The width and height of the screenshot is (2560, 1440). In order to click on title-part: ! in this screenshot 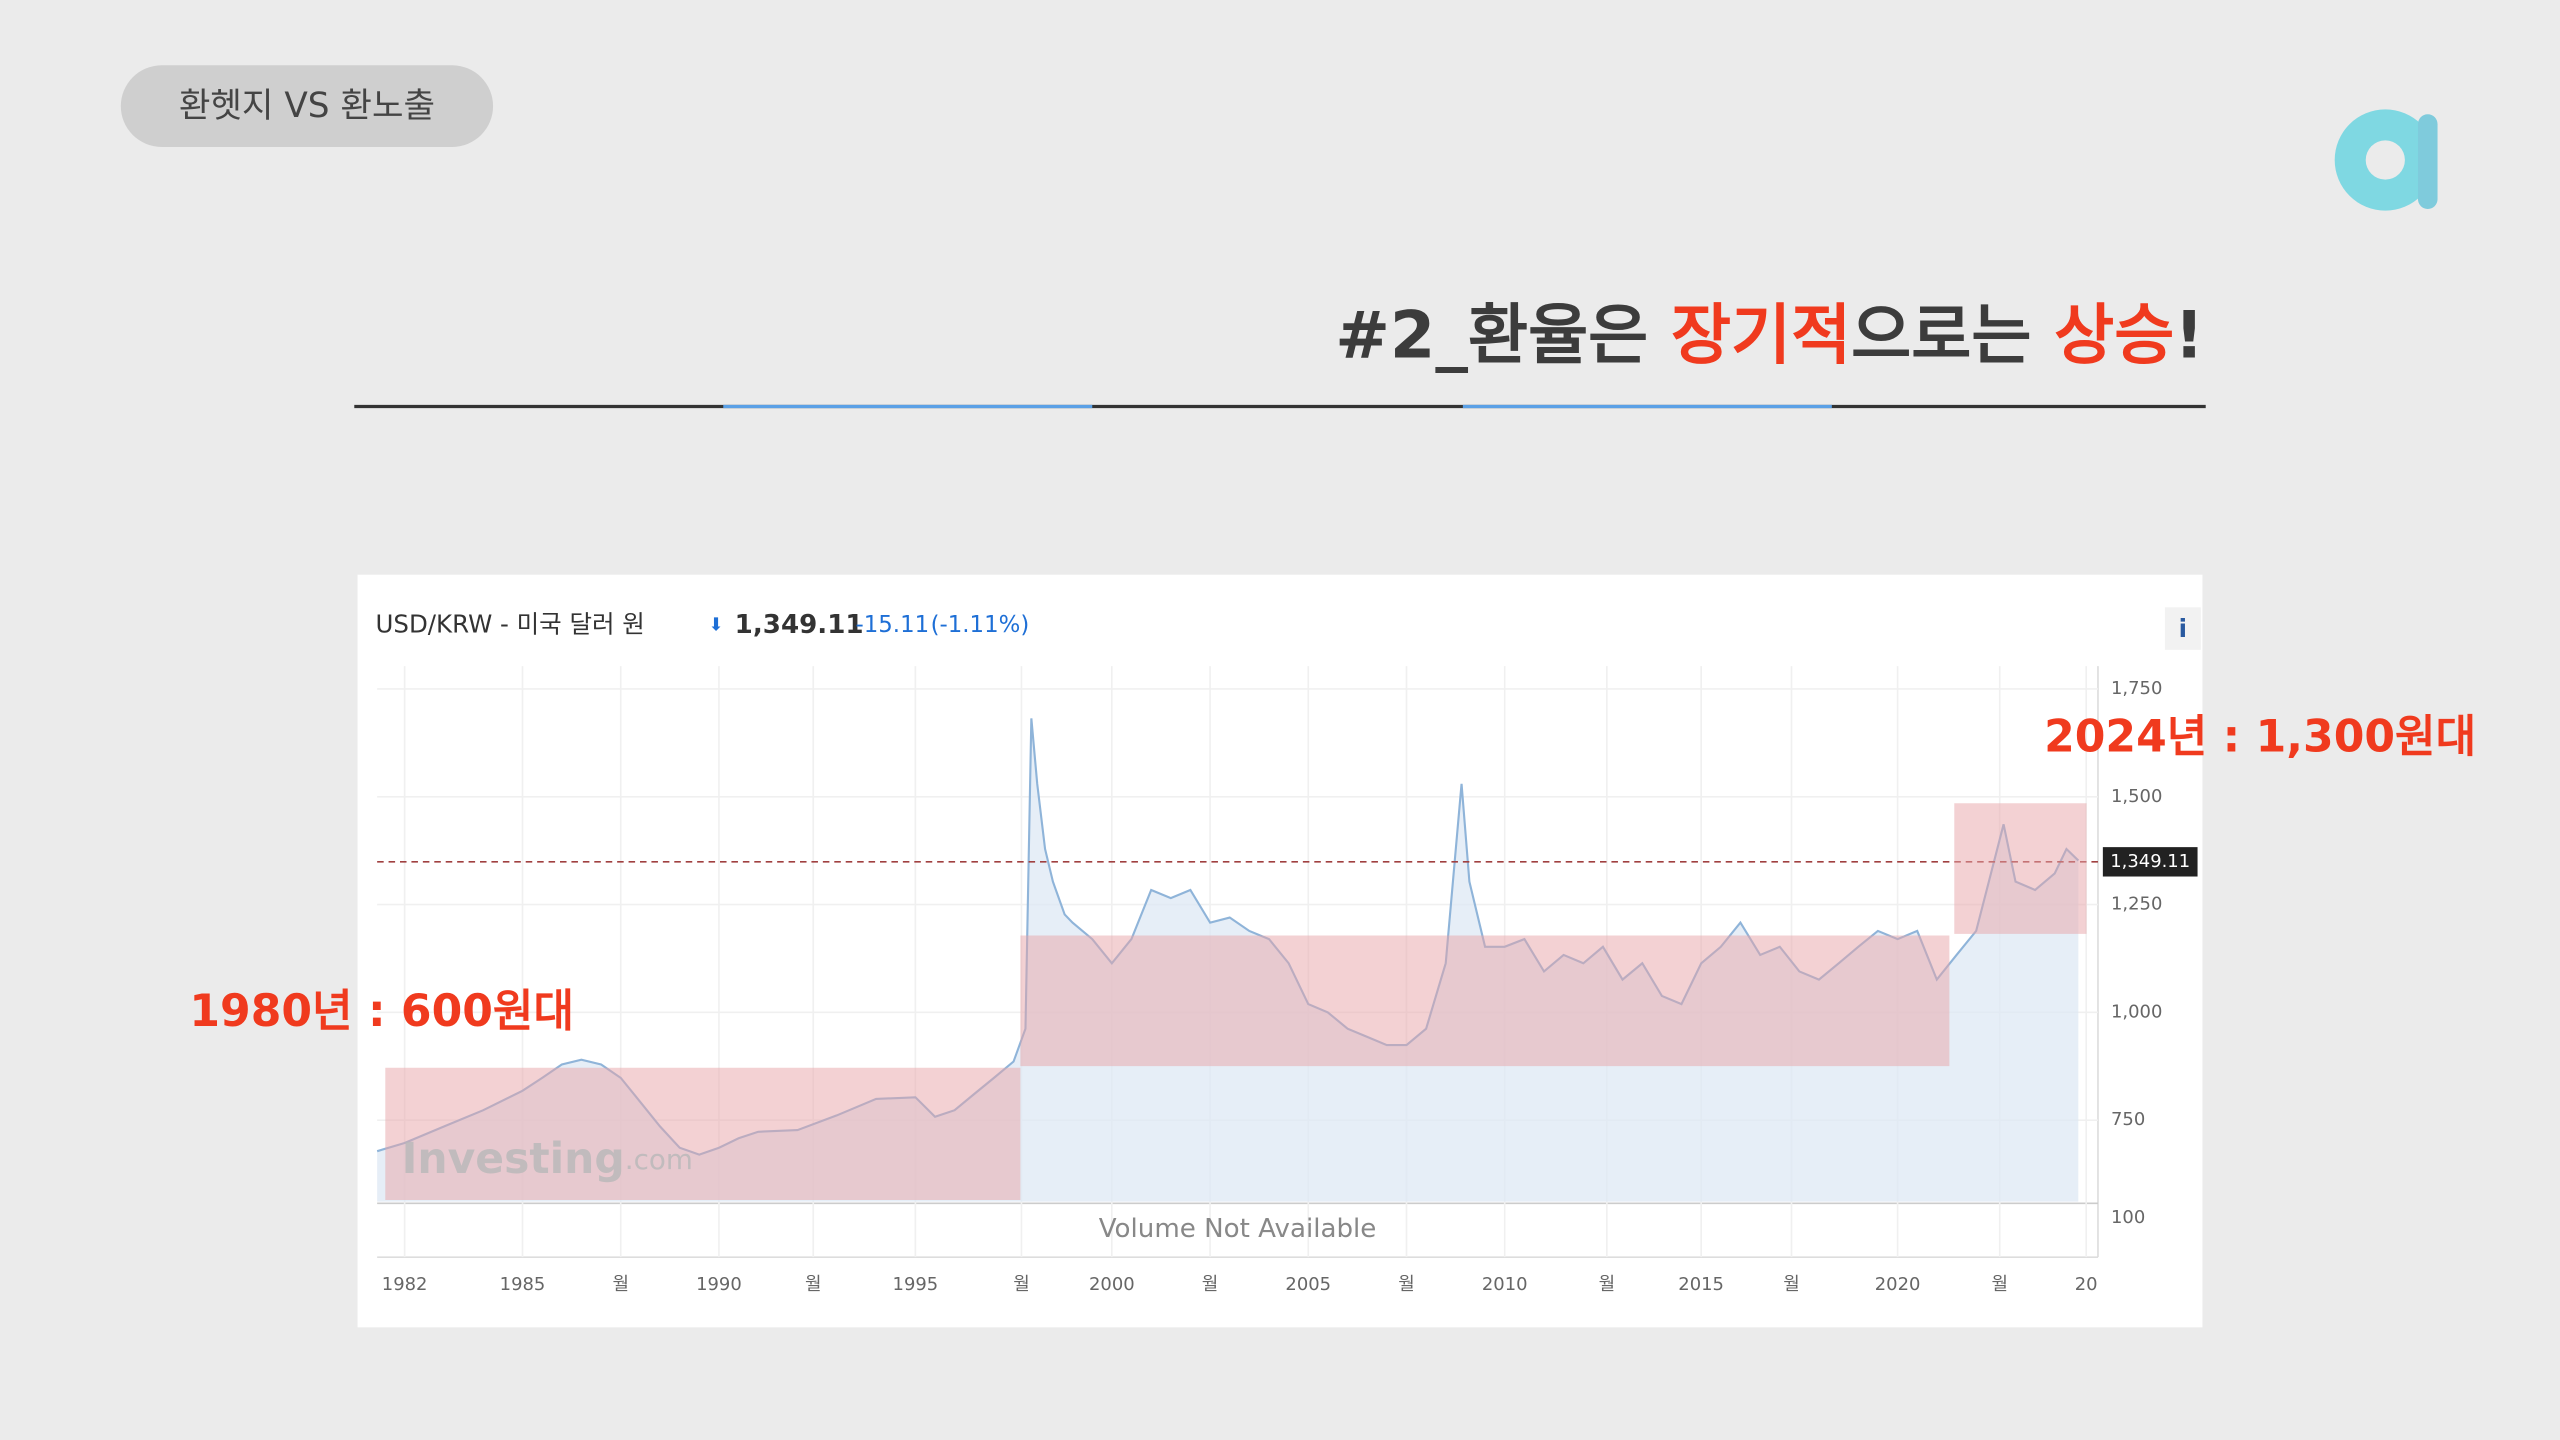, I will do `click(2189, 336)`.